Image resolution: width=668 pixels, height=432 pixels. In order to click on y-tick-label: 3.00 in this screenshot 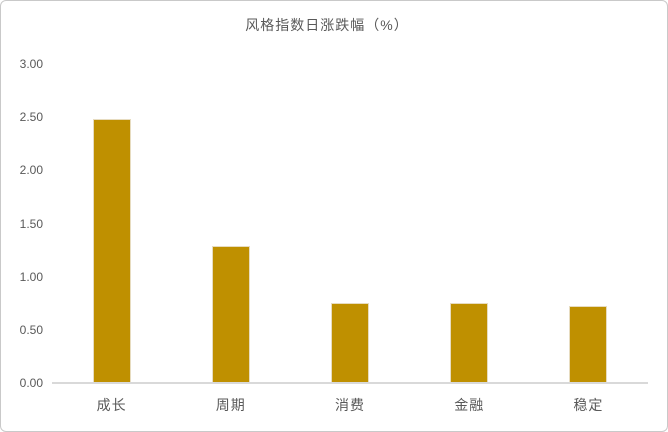, I will do `click(31, 64)`.